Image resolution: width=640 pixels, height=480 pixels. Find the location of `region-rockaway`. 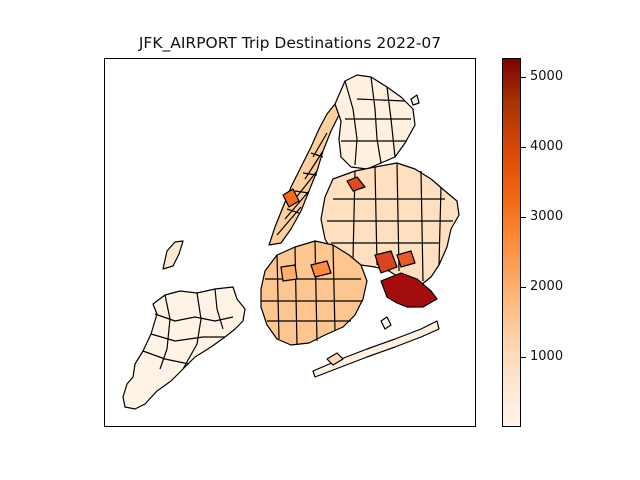

region-rockaway is located at coordinates (376, 349).